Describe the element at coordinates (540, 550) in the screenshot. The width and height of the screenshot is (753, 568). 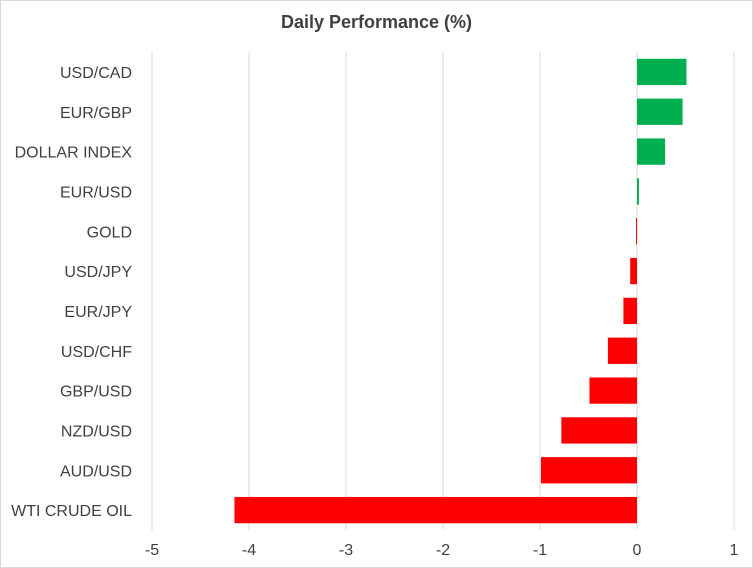
I see `x-tick-label: -1` at that location.